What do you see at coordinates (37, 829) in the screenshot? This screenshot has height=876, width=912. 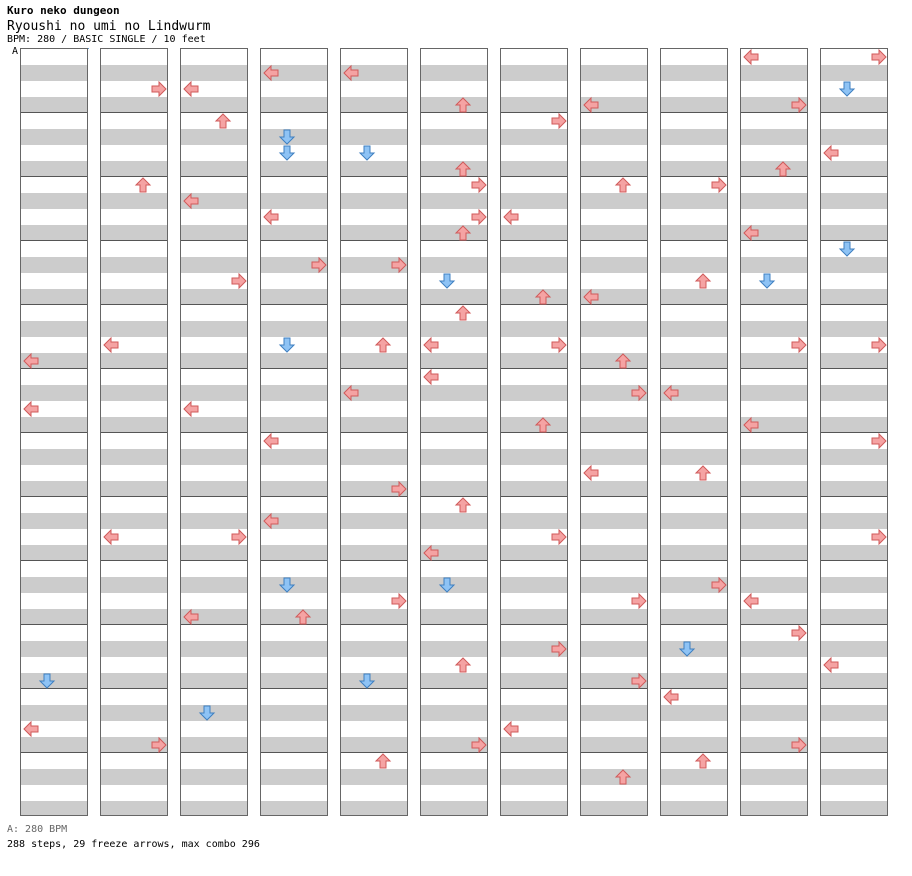 I see `bpm-legend: A: 280 BPM` at bounding box center [37, 829].